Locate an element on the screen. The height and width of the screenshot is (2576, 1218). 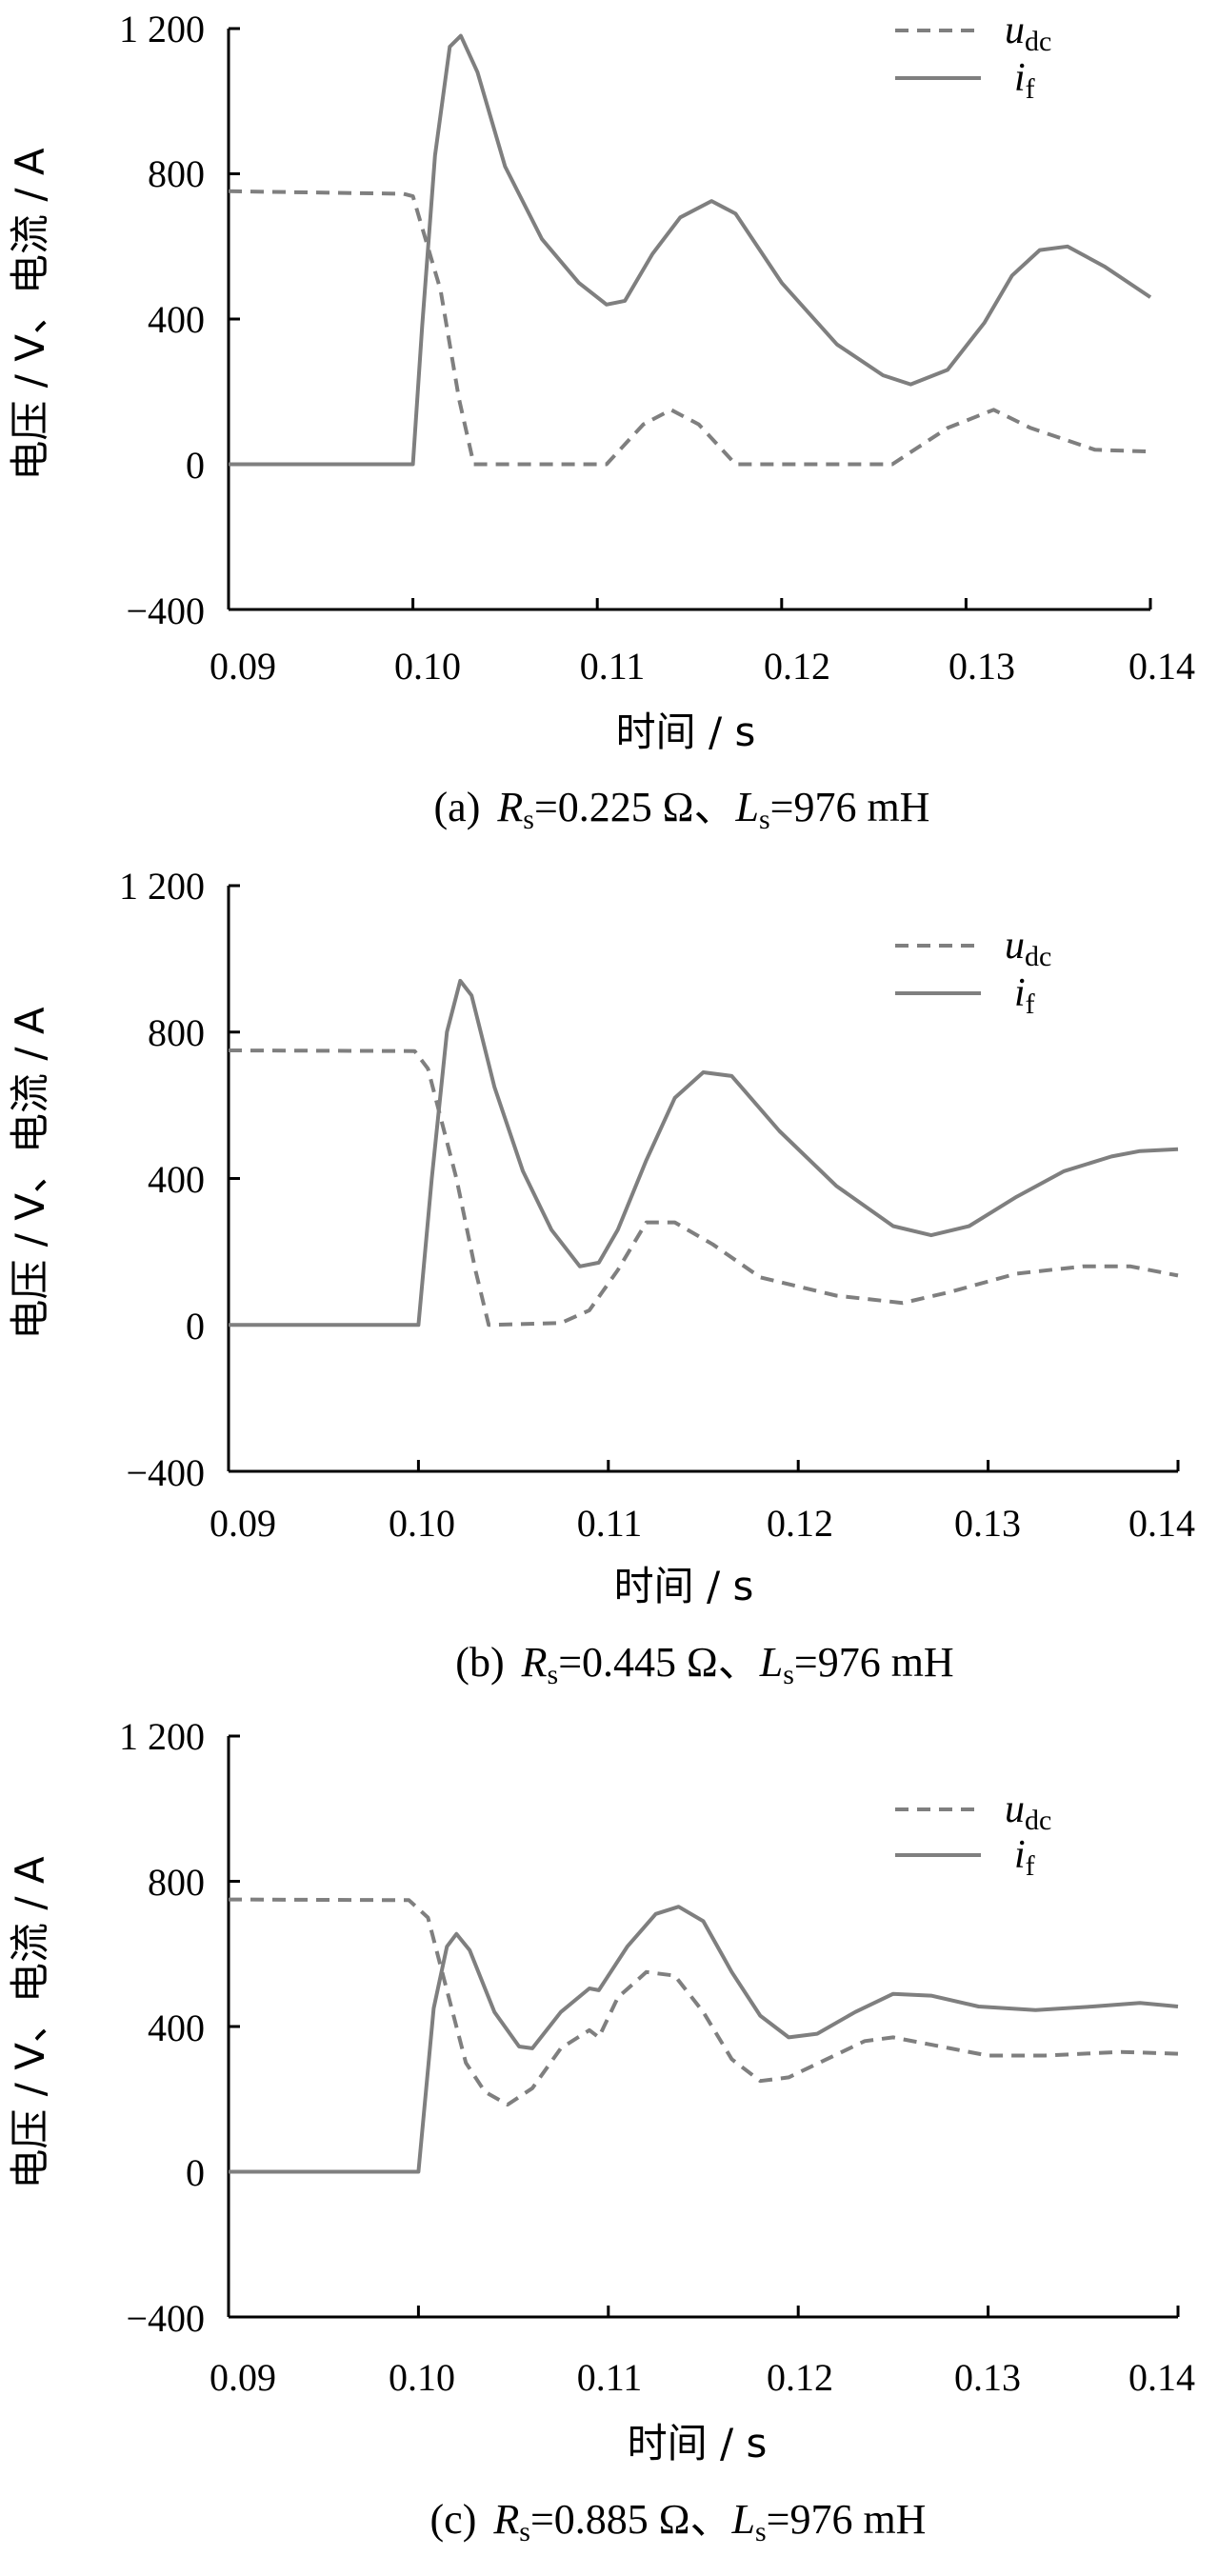
legend-a: udc if is located at coordinates (973, 57).